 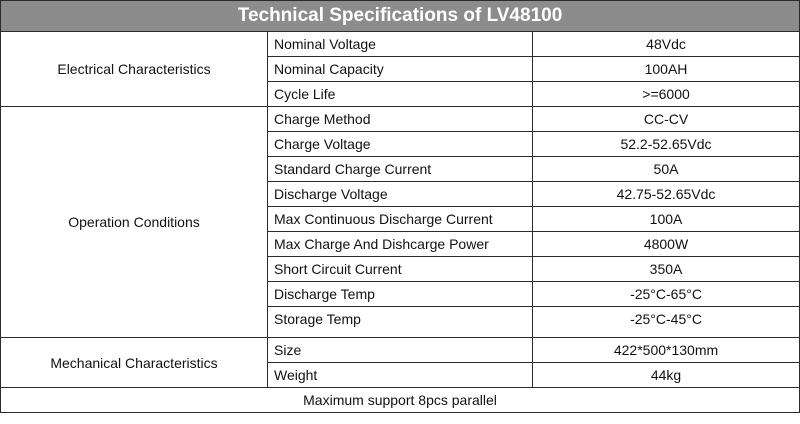 I want to click on table-row: Short Circuit Current 350A, so click(x=400, y=269).